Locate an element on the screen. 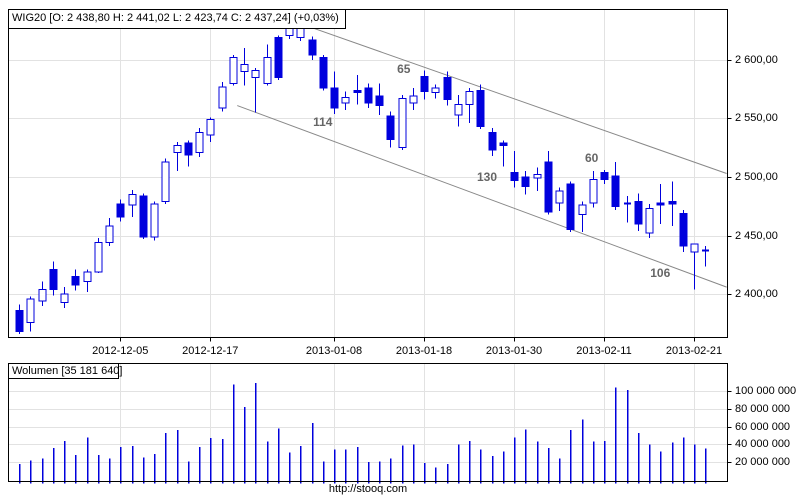  price-axis-label: 2 400,00 is located at coordinates (756, 294).